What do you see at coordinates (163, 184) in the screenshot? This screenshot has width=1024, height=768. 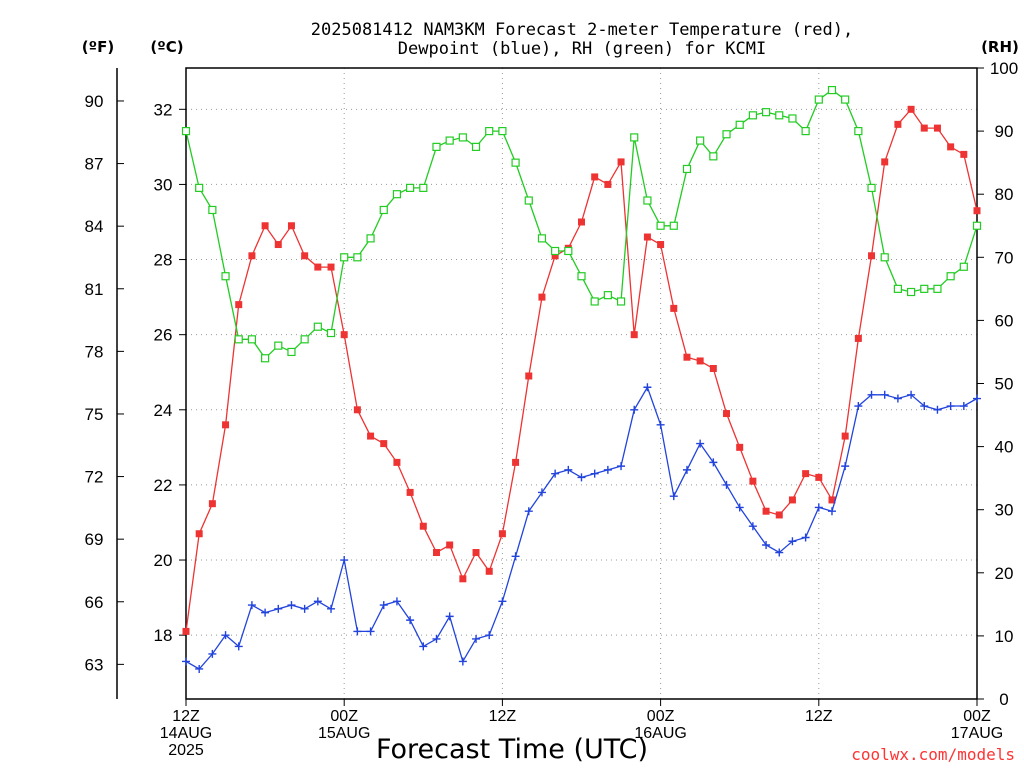 I see `celsius-tick-label: 30` at bounding box center [163, 184].